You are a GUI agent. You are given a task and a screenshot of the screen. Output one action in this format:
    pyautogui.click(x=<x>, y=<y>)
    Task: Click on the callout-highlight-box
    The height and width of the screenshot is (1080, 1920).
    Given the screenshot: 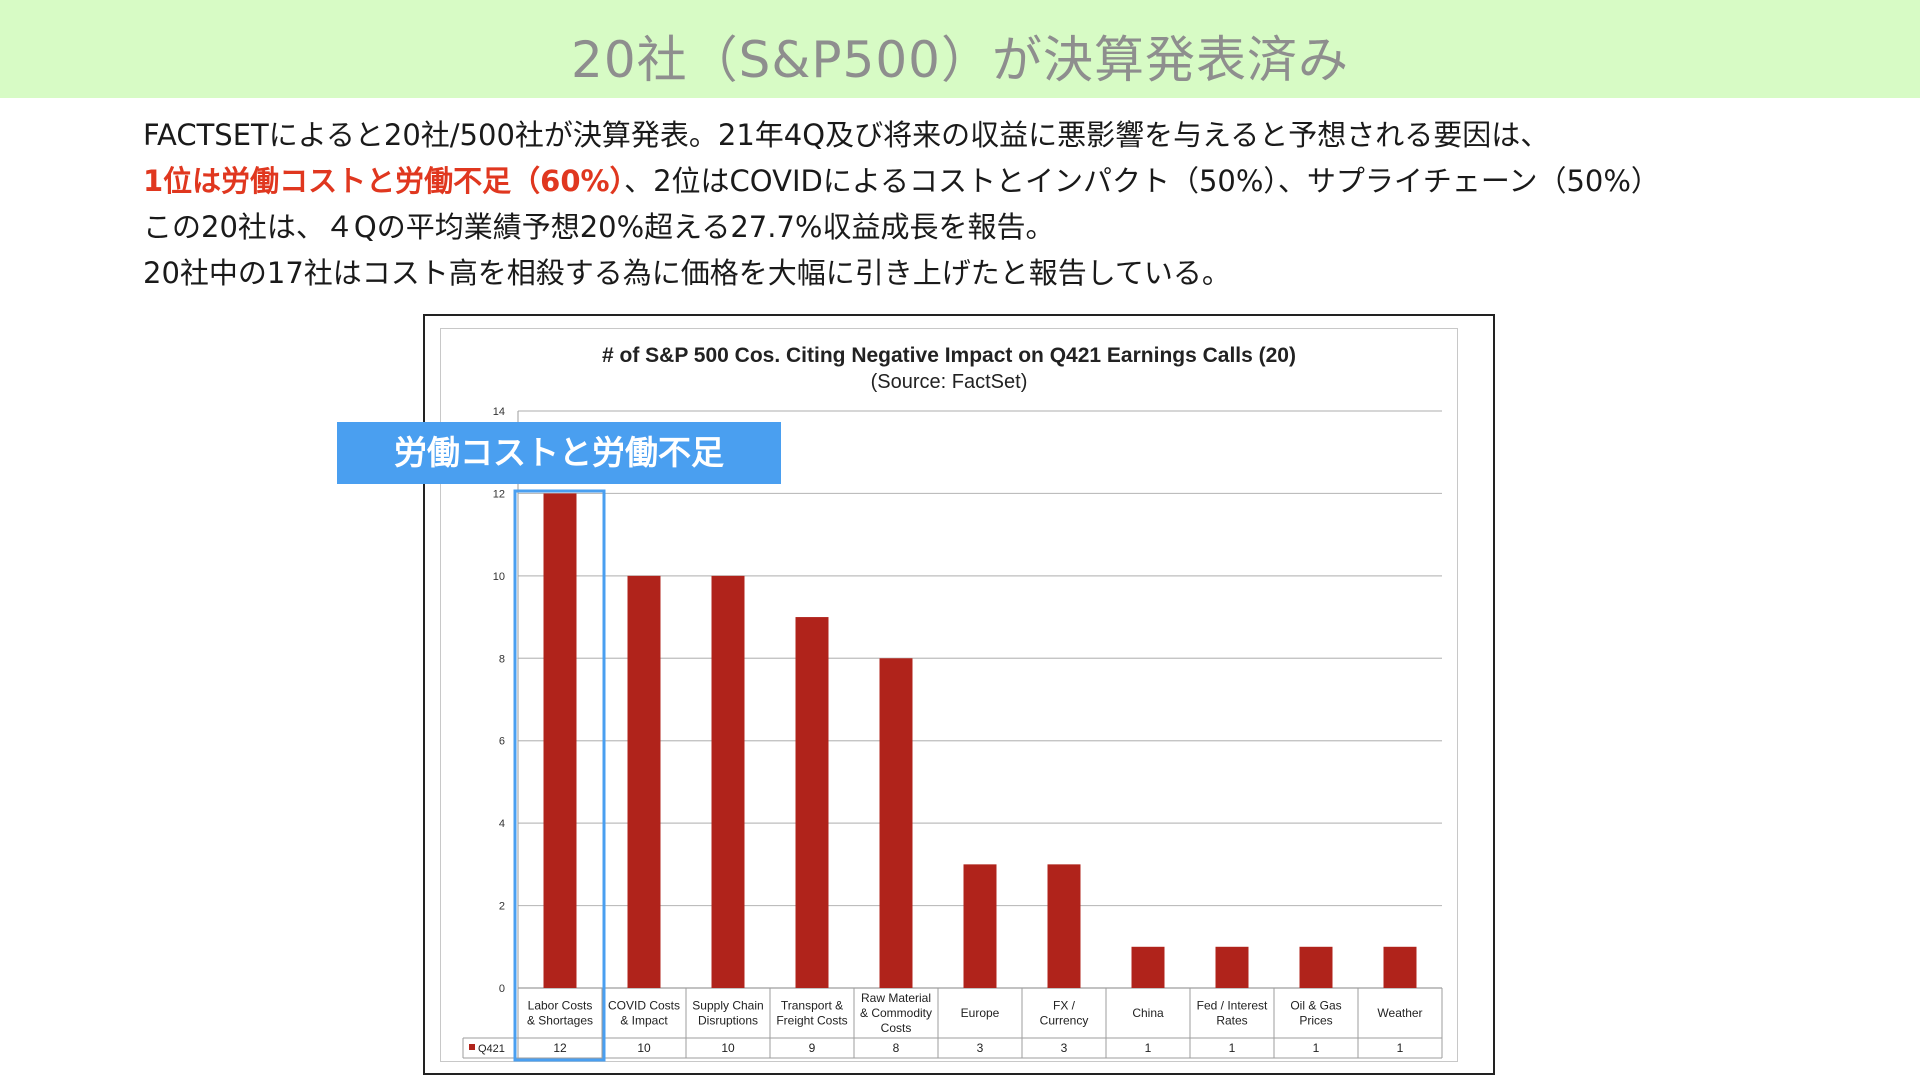 What is the action you would take?
    pyautogui.click(x=559, y=775)
    